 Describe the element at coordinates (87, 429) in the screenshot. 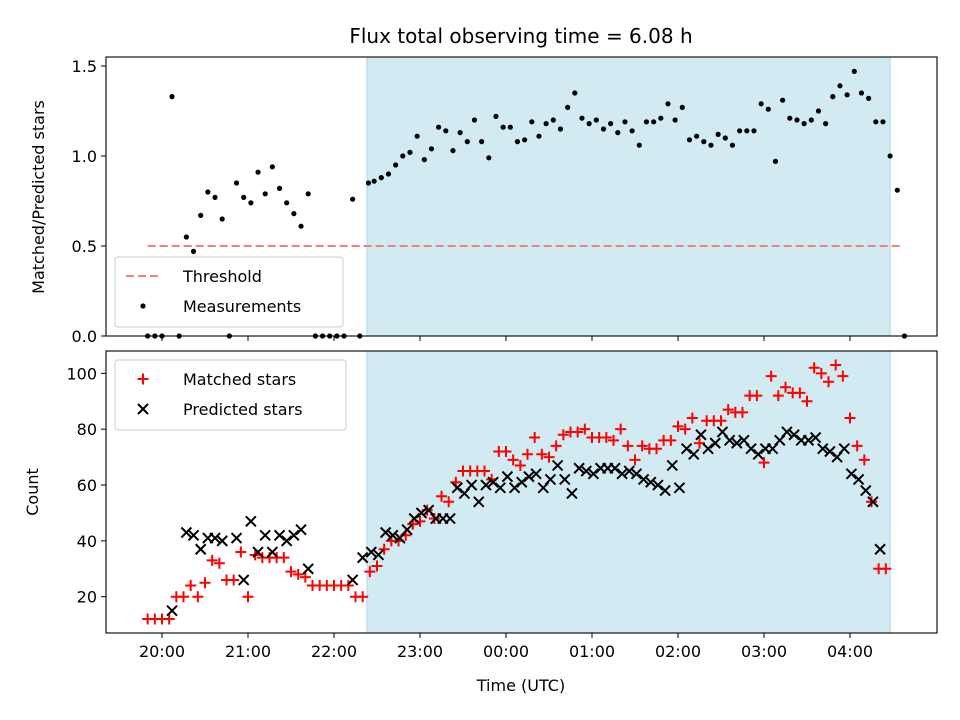

I see `y-tick-label: 80` at that location.